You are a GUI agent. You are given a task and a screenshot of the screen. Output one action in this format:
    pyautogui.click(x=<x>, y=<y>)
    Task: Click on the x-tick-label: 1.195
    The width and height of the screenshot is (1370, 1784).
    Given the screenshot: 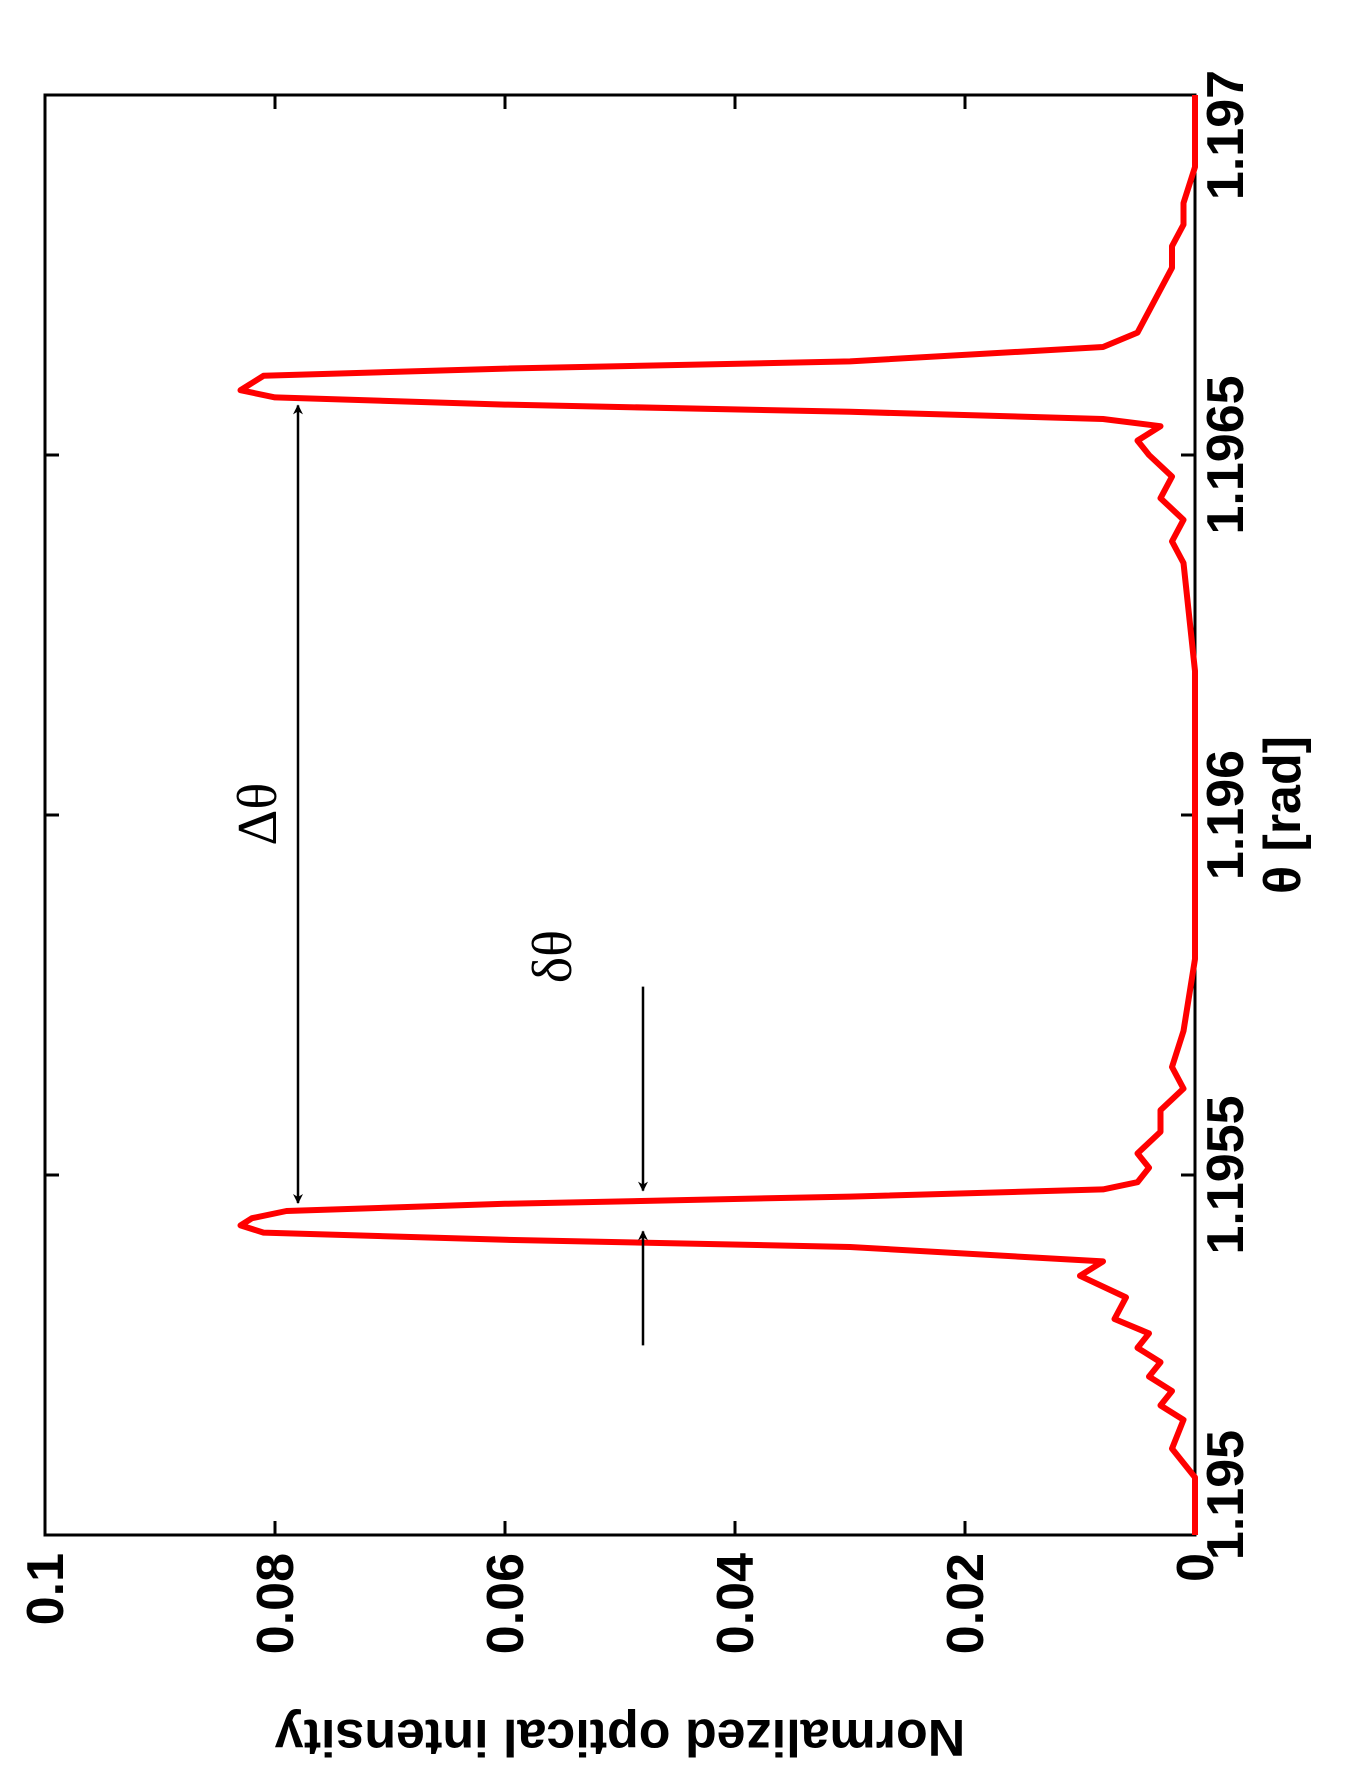 What is the action you would take?
    pyautogui.click(x=1226, y=1495)
    